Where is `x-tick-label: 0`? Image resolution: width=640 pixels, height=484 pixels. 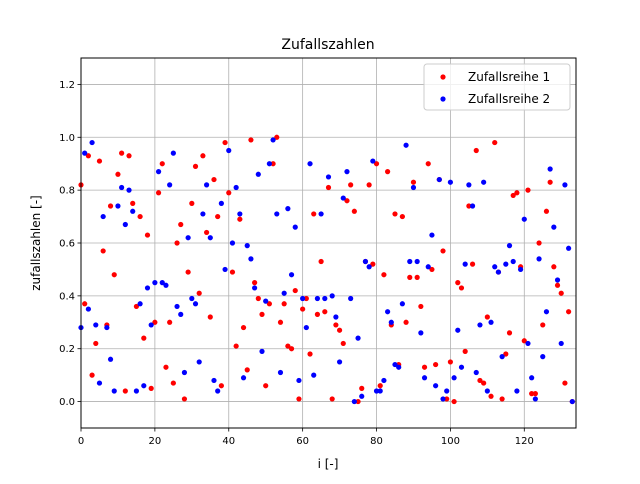 x-tick-label: 0 is located at coordinates (81, 441).